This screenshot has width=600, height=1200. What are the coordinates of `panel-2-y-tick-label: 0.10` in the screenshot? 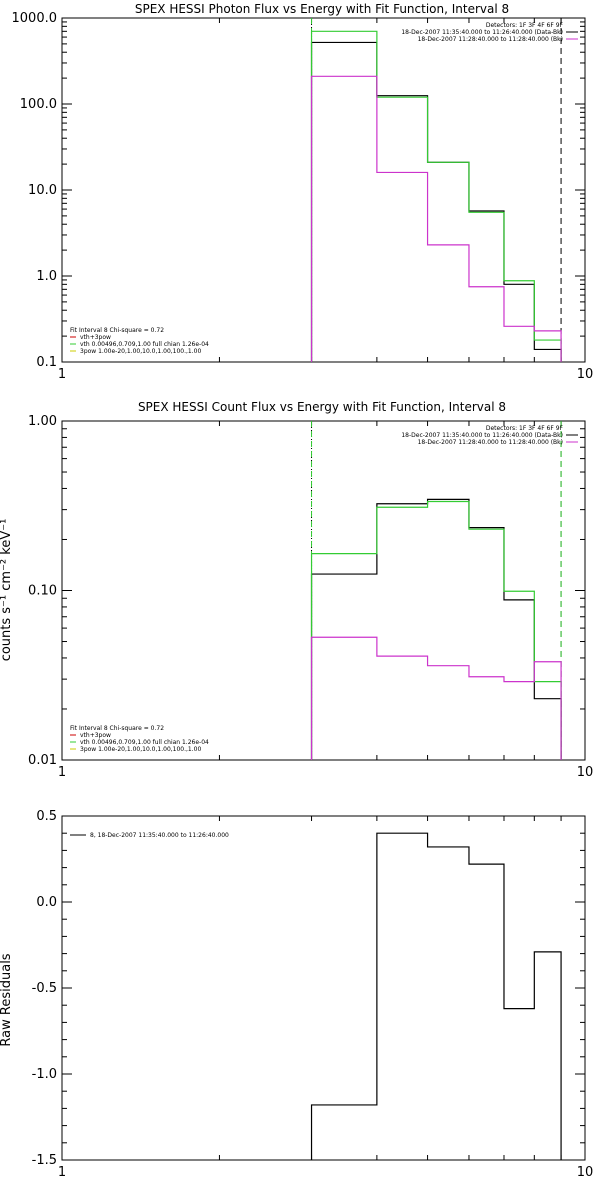 It's located at (42, 591).